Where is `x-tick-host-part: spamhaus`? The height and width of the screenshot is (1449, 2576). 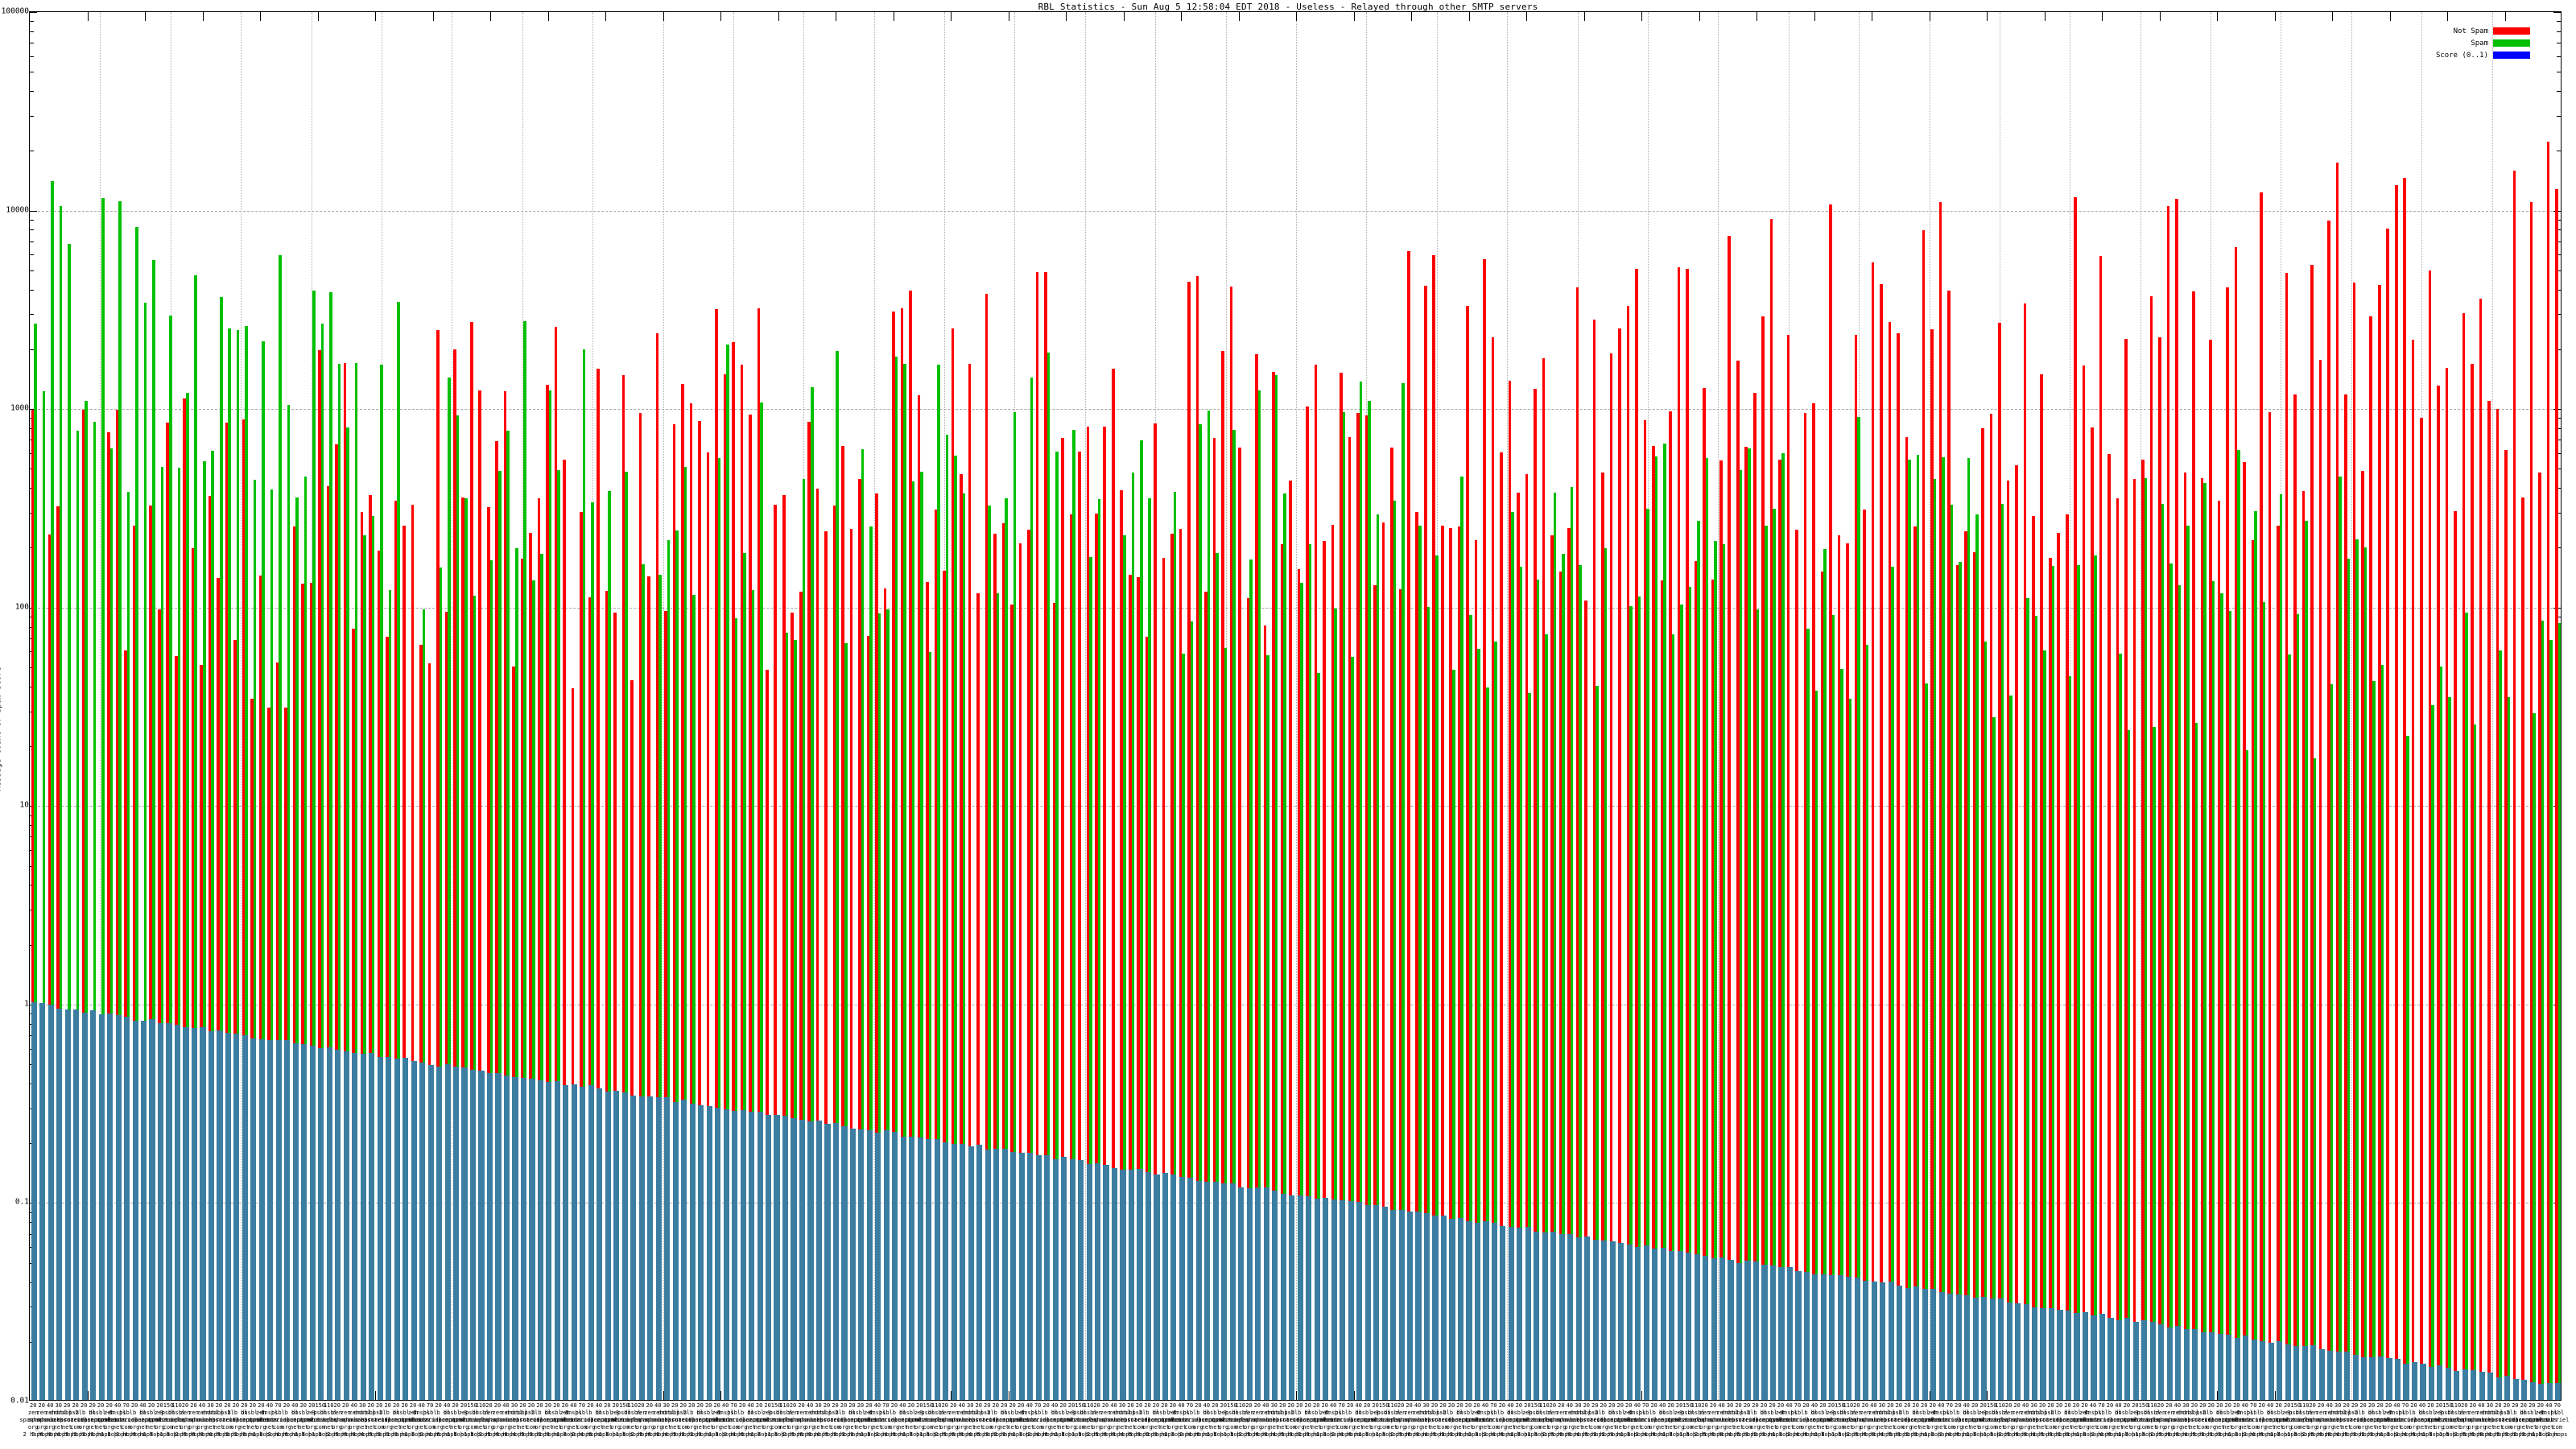 x-tick-host-part: spamhaus is located at coordinates (945, 1420).